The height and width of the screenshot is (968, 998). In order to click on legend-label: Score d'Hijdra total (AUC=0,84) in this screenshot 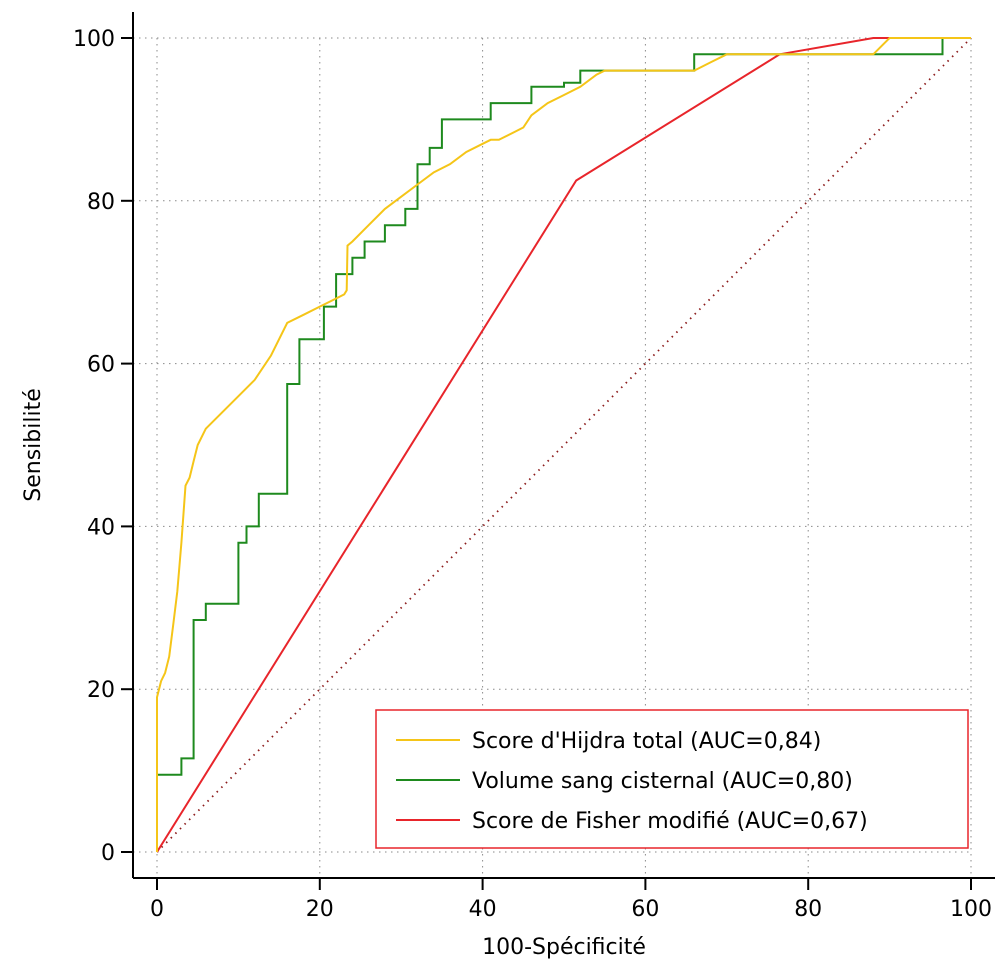, I will do `click(646, 741)`.